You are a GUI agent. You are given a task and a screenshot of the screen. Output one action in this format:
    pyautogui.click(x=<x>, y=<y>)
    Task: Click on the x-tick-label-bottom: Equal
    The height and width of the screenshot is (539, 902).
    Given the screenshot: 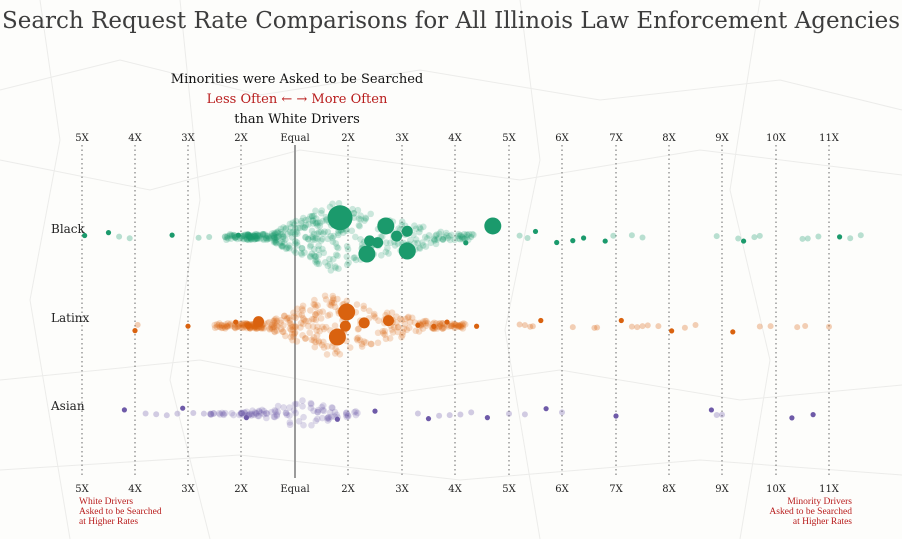 What is the action you would take?
    pyautogui.click(x=294, y=489)
    